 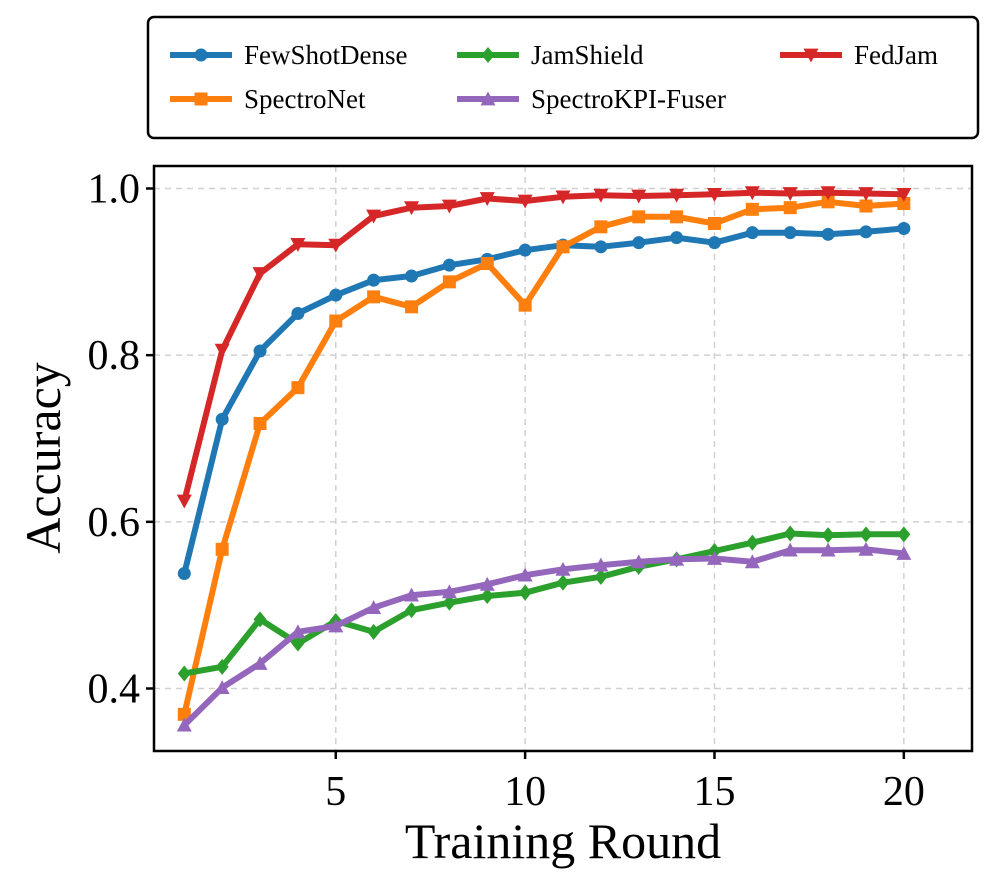 What do you see at coordinates (335, 792) in the screenshot?
I see `x-tick-label: 5` at bounding box center [335, 792].